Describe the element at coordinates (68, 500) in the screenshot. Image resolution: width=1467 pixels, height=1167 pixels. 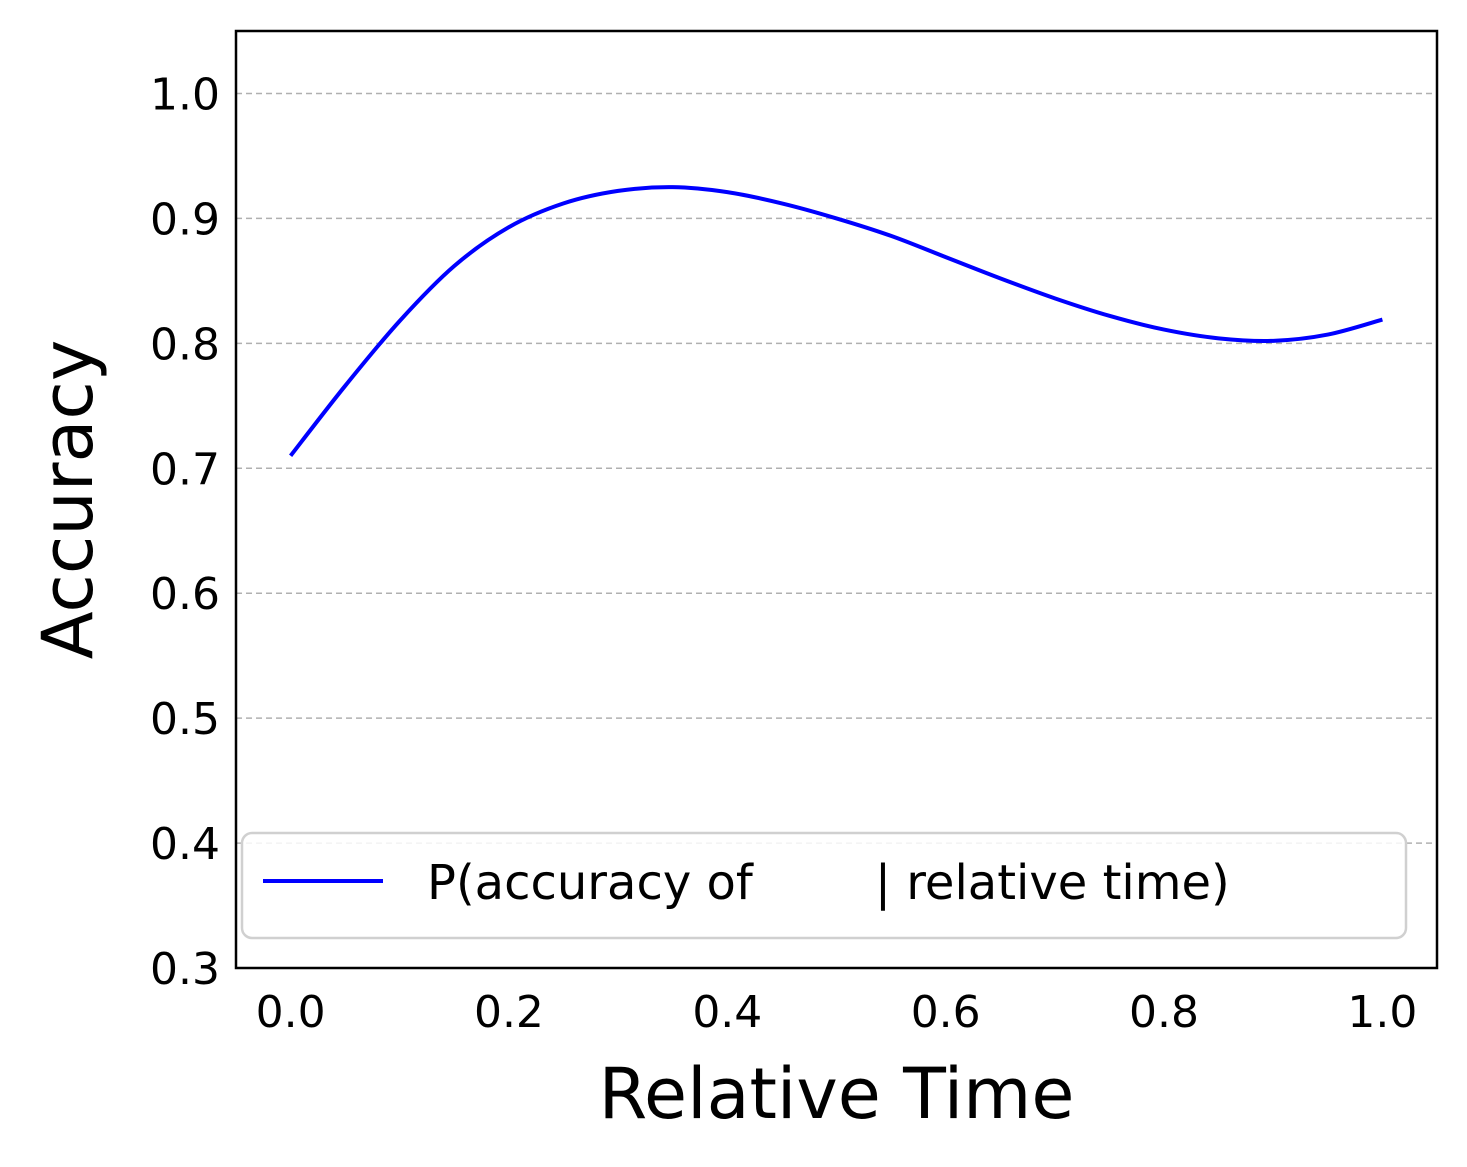
I see `y-axis-title: Accuracy` at that location.